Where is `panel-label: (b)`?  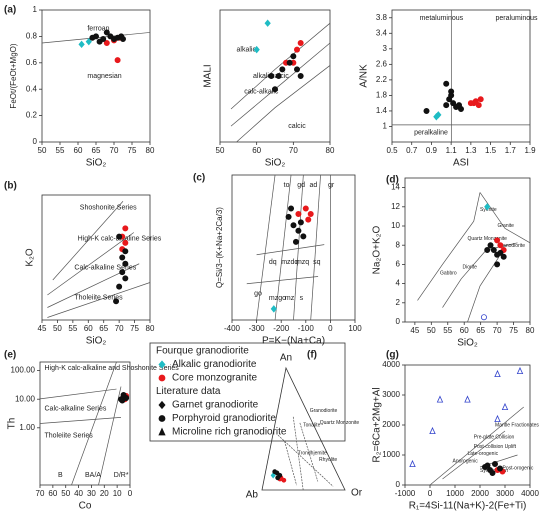 panel-label: (b) is located at coordinates (10, 186).